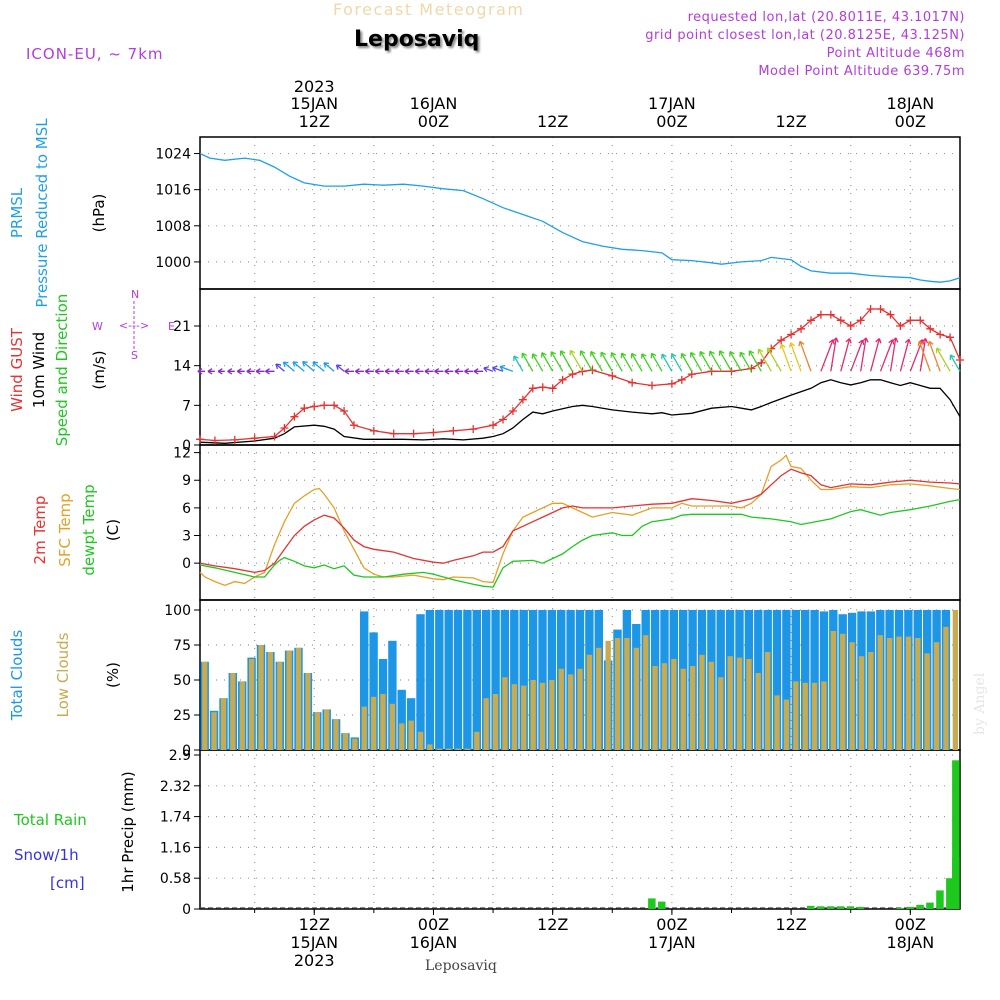 The width and height of the screenshot is (1000, 1000). I want to click on ylabel-wind-gust: Wind GUST, so click(17, 369).